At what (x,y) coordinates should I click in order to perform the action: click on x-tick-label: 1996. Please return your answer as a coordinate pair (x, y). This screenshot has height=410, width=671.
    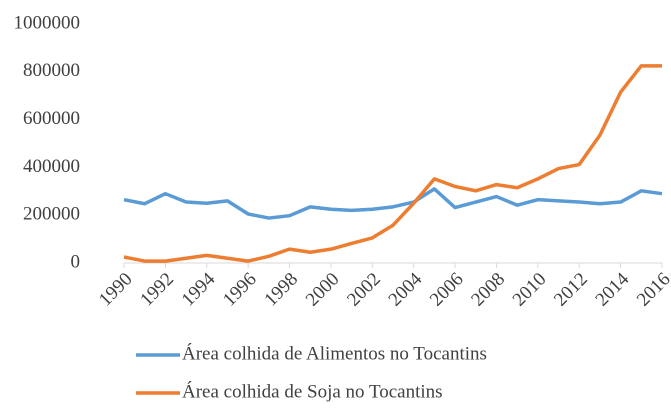
    Looking at the image, I should click on (240, 290).